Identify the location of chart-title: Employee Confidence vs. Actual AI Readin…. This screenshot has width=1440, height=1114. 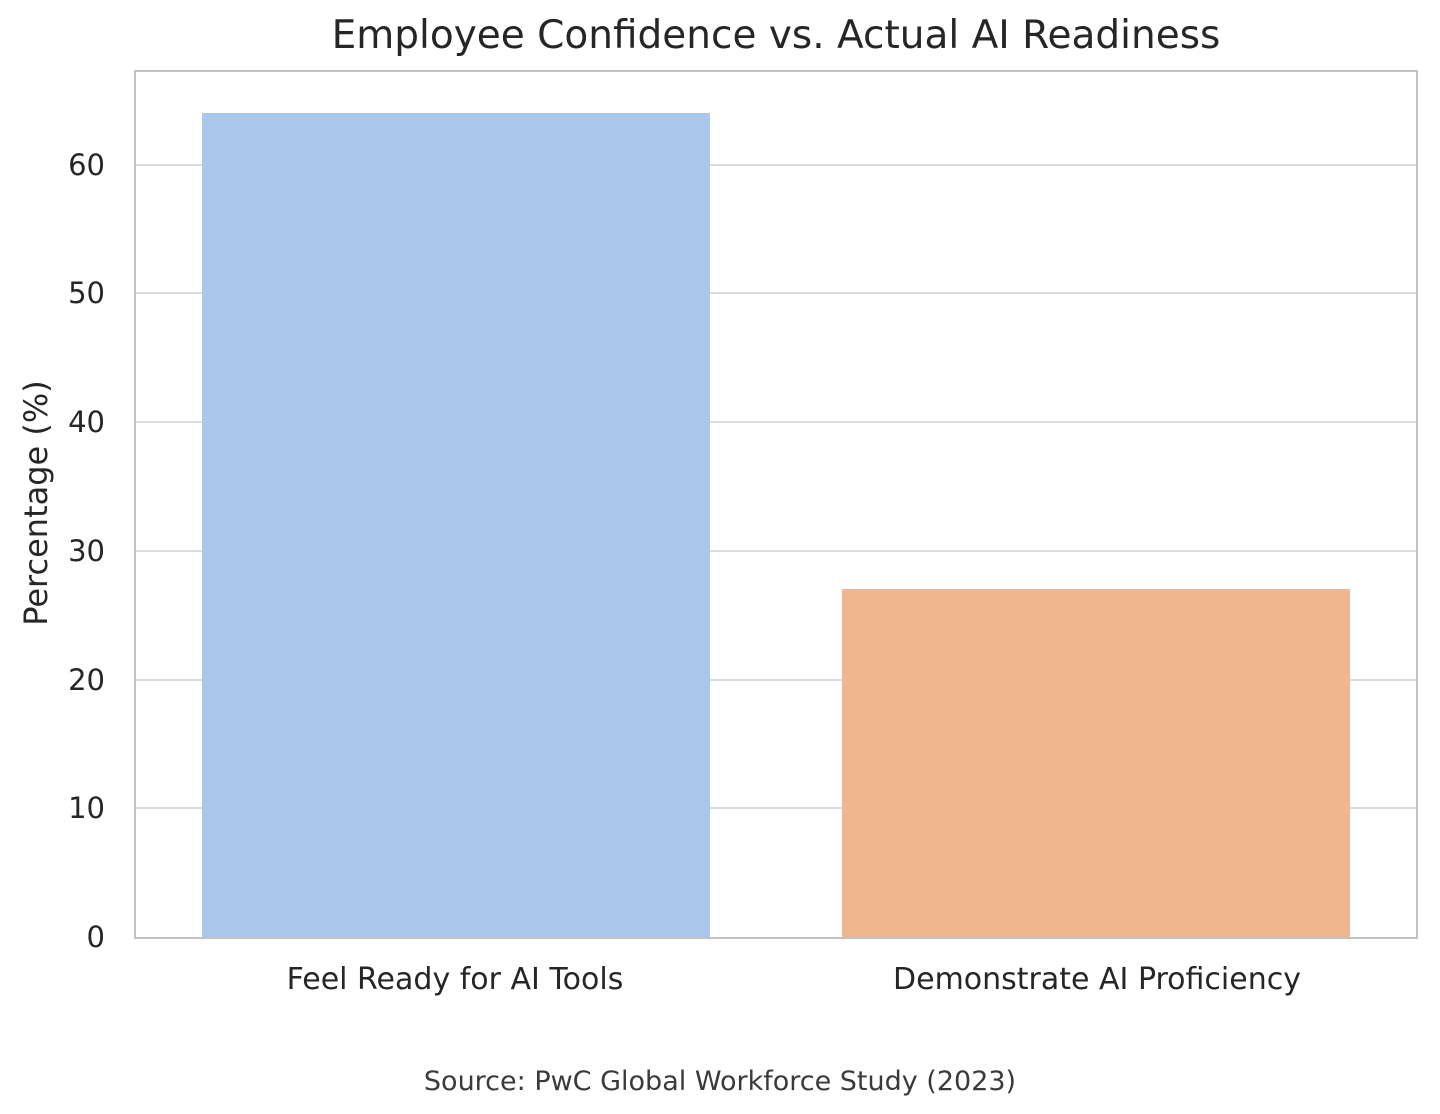
(776, 35).